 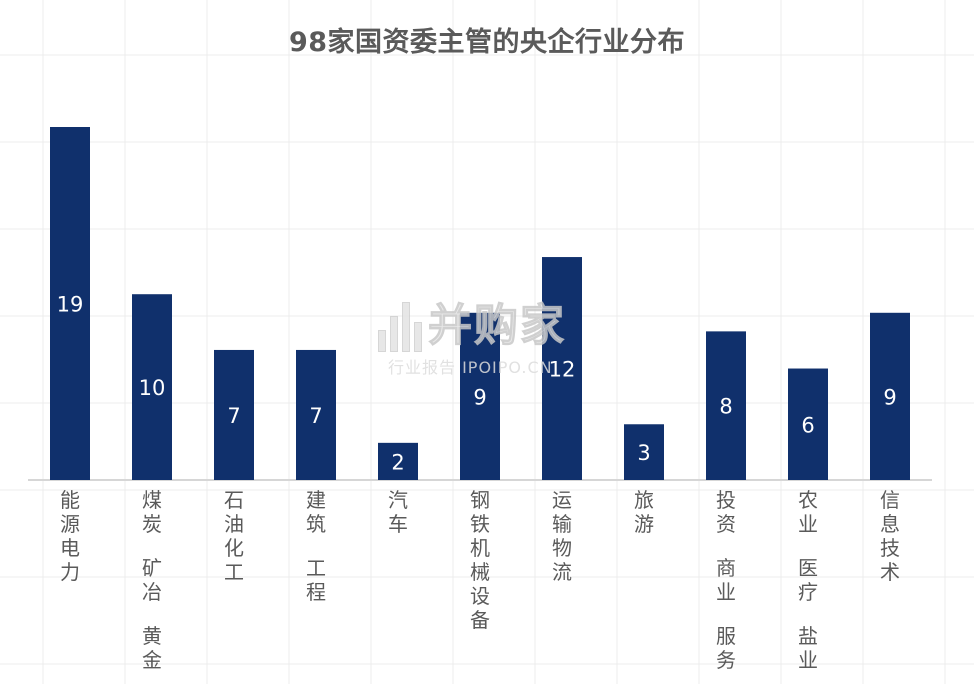 I want to click on tick-label: 能源电力, so click(x=70, y=536).